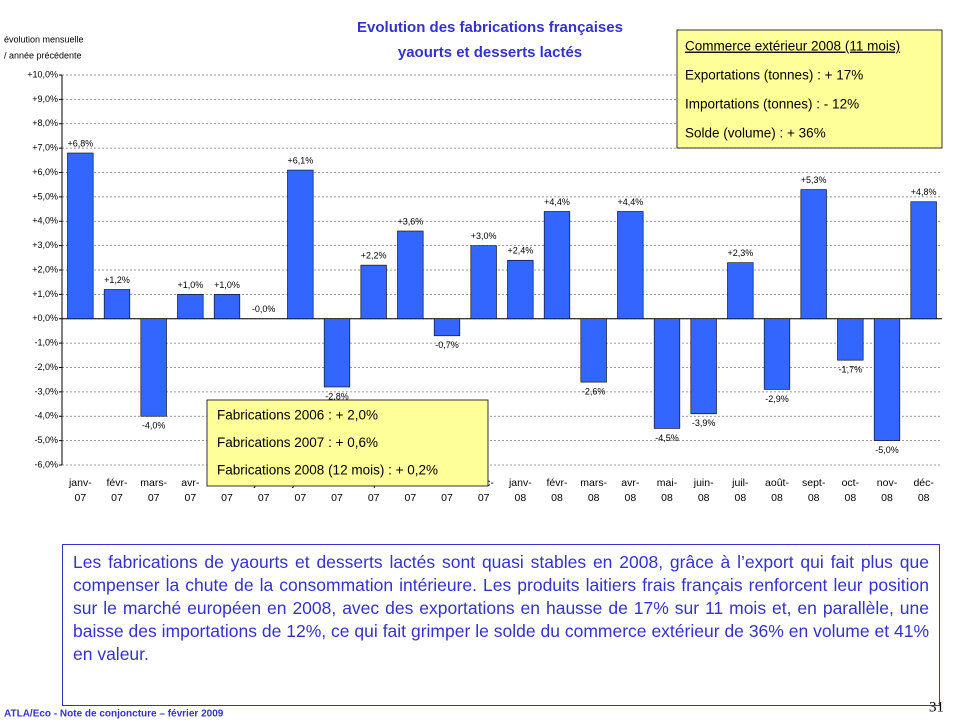 The height and width of the screenshot is (722, 955). I want to click on data-label: +2,3%, so click(740, 253).